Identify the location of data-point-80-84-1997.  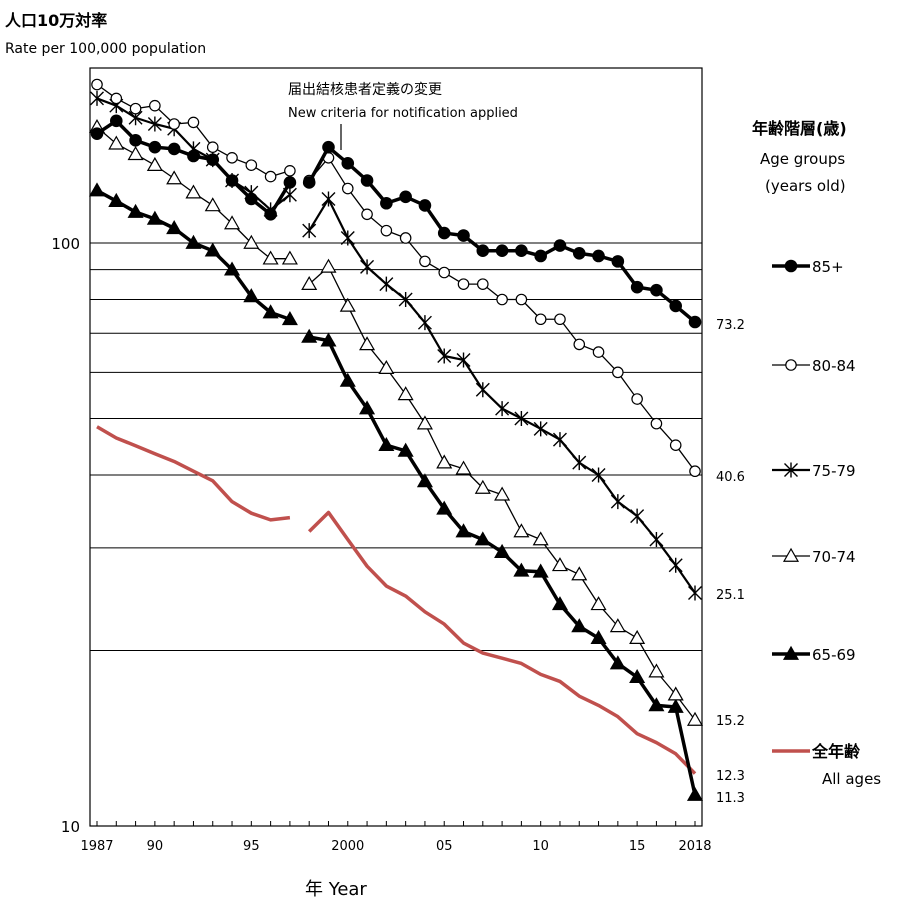
(290, 170).